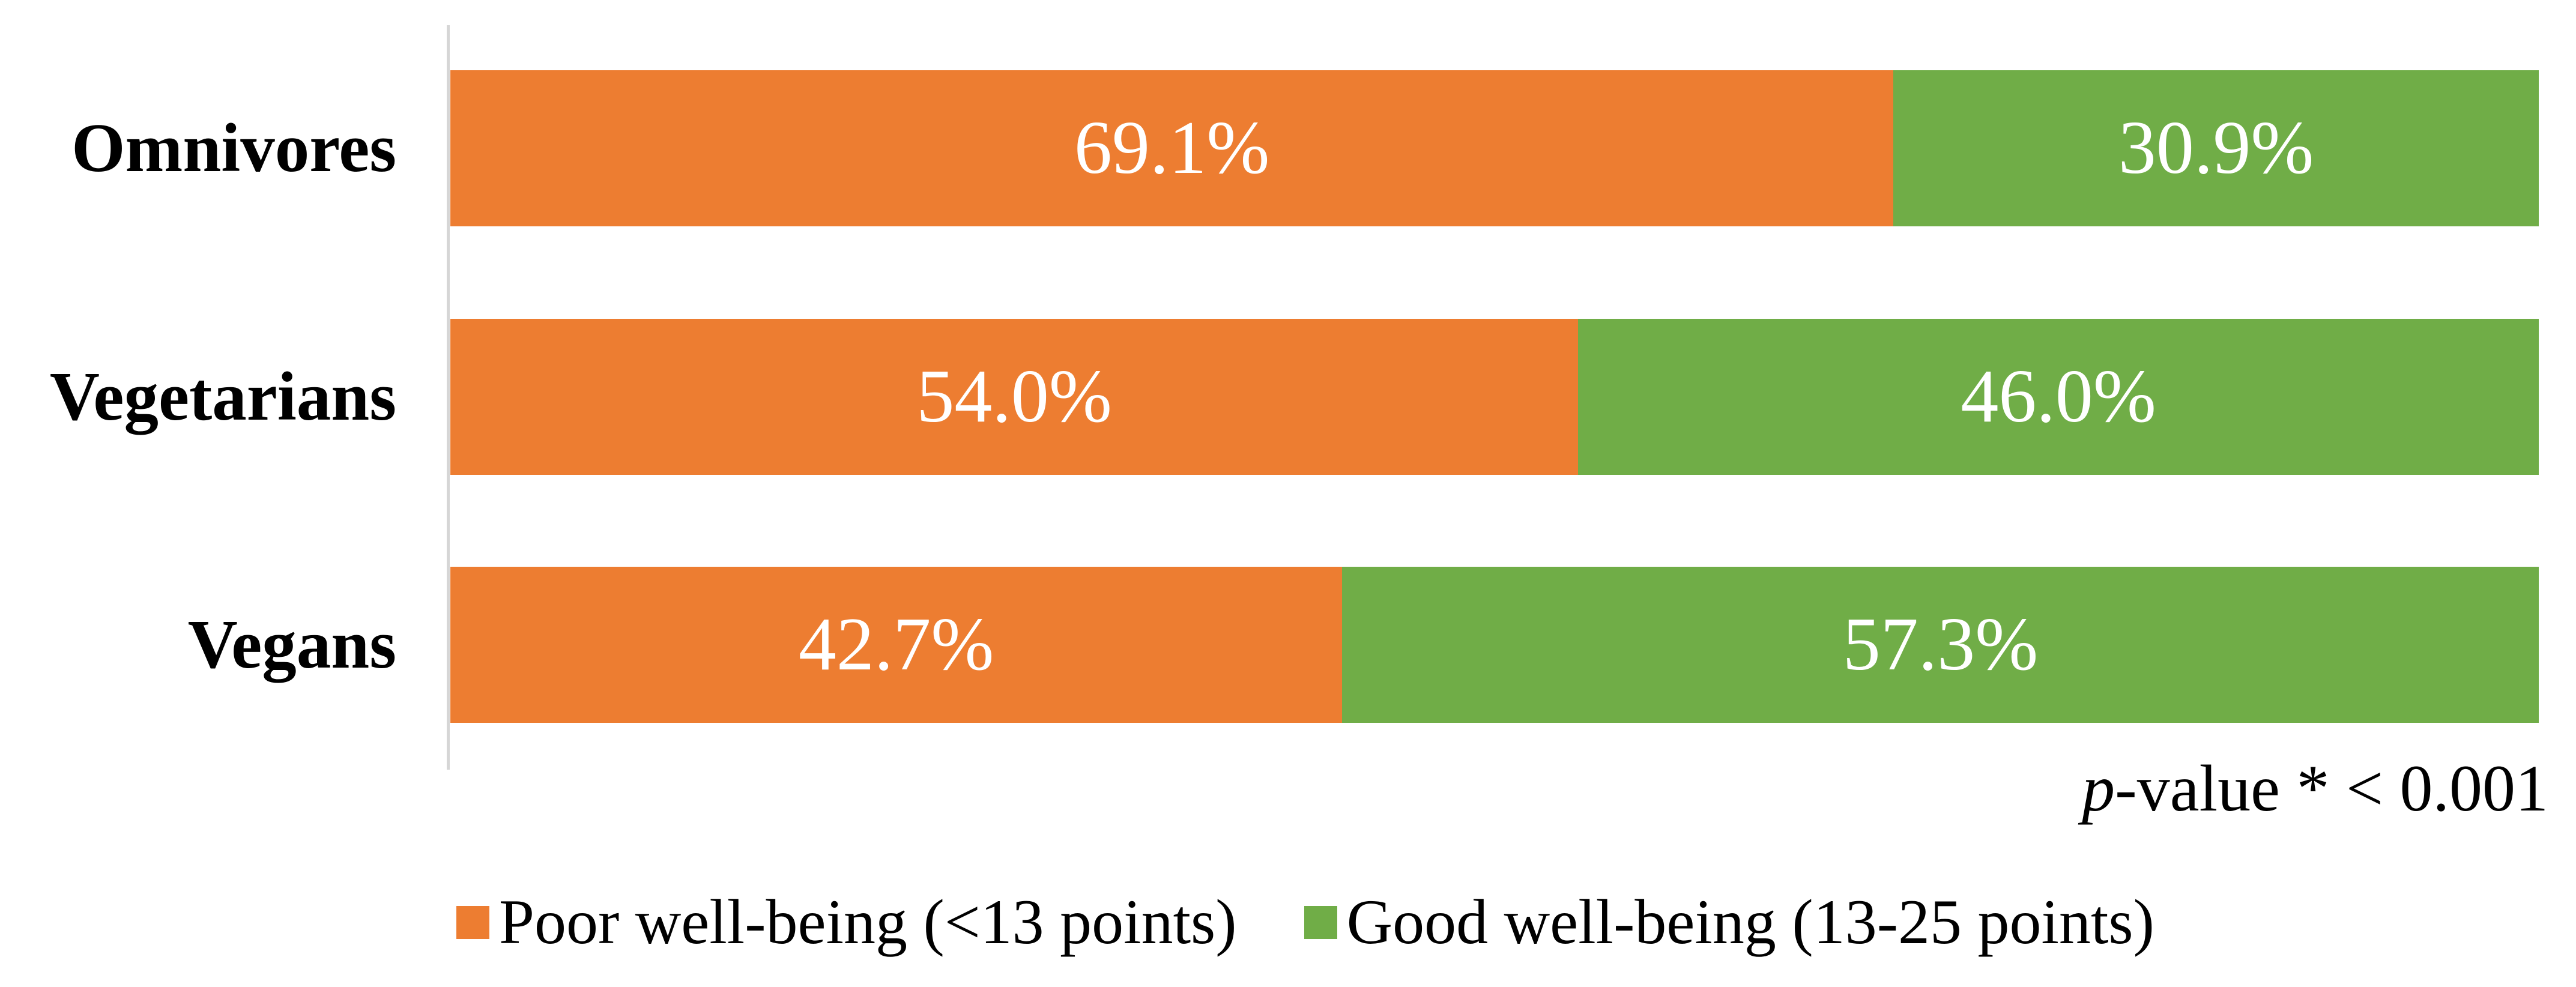  Describe the element at coordinates (291, 644) in the screenshot. I see `category-label-vegans: Vegans` at that location.